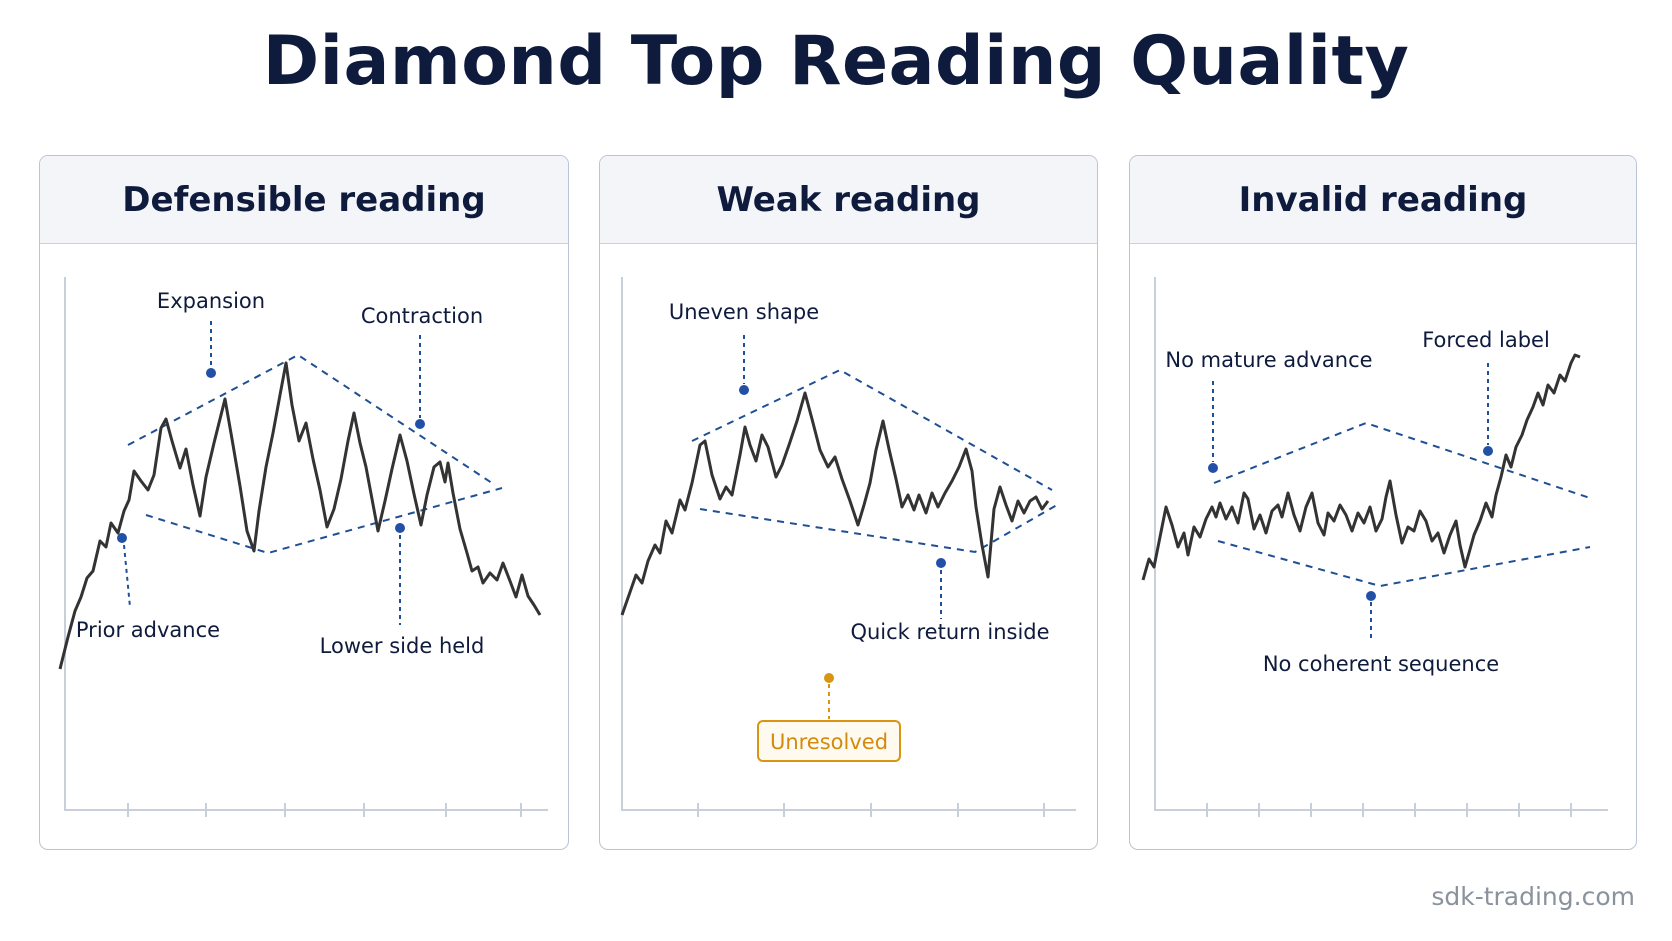 The image size is (1672, 941). I want to click on no-mature-advance-marker, so click(1213, 468).